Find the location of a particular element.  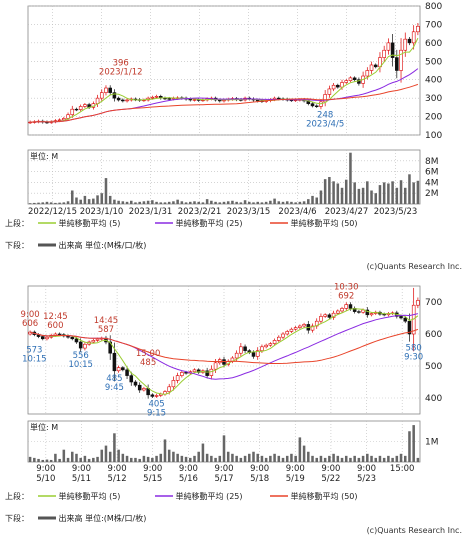

ma25-swatch is located at coordinates (164, 223).